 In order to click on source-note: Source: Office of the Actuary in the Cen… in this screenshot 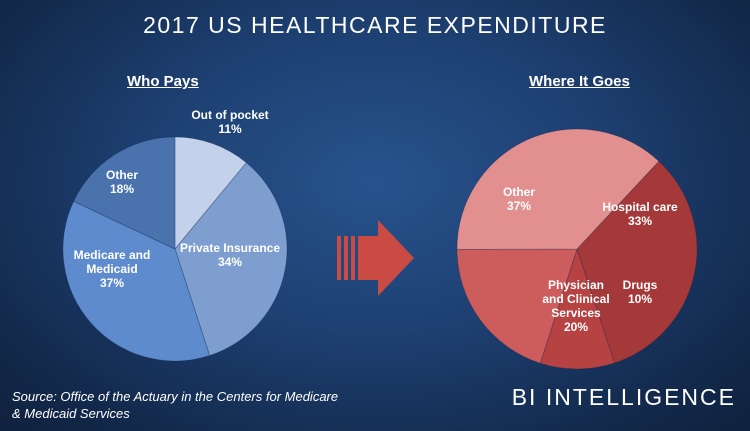, I will do `click(175, 405)`.